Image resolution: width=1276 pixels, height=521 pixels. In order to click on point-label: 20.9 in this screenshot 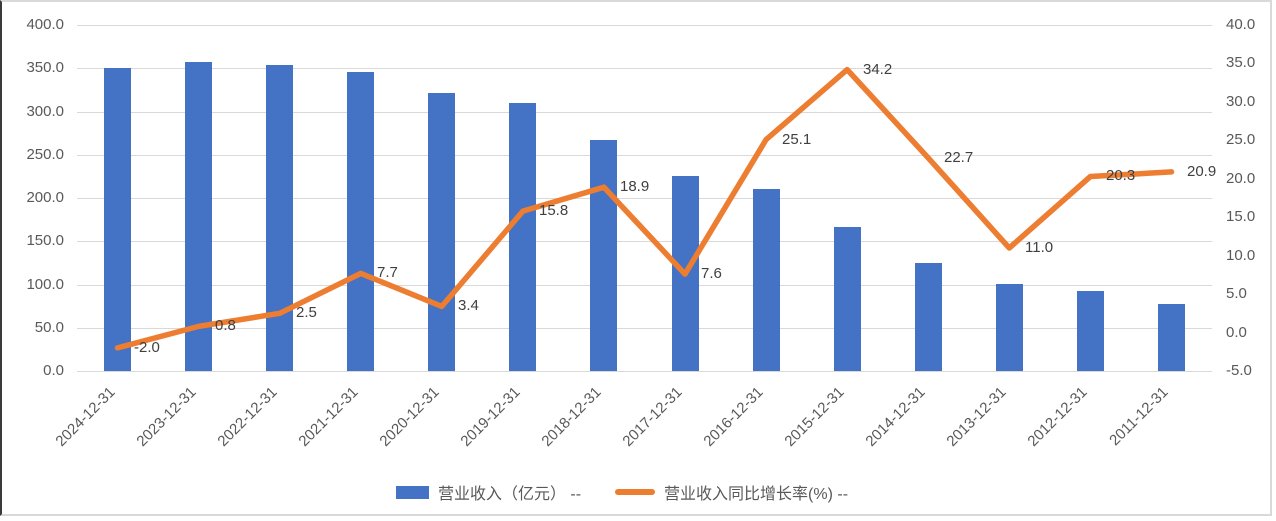, I will do `click(1202, 171)`.